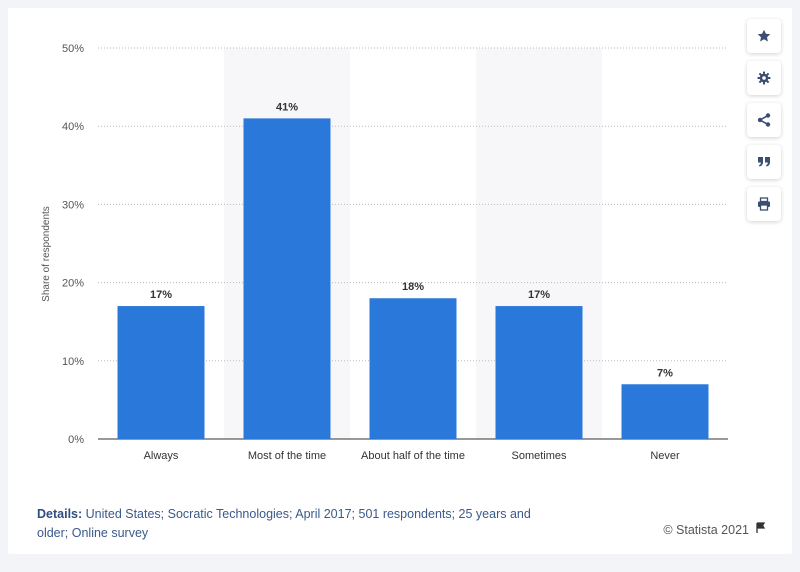 The image size is (800, 572). I want to click on y-axis-labels: 0% 10% 20% 30% 40% 50%, so click(73, 244).